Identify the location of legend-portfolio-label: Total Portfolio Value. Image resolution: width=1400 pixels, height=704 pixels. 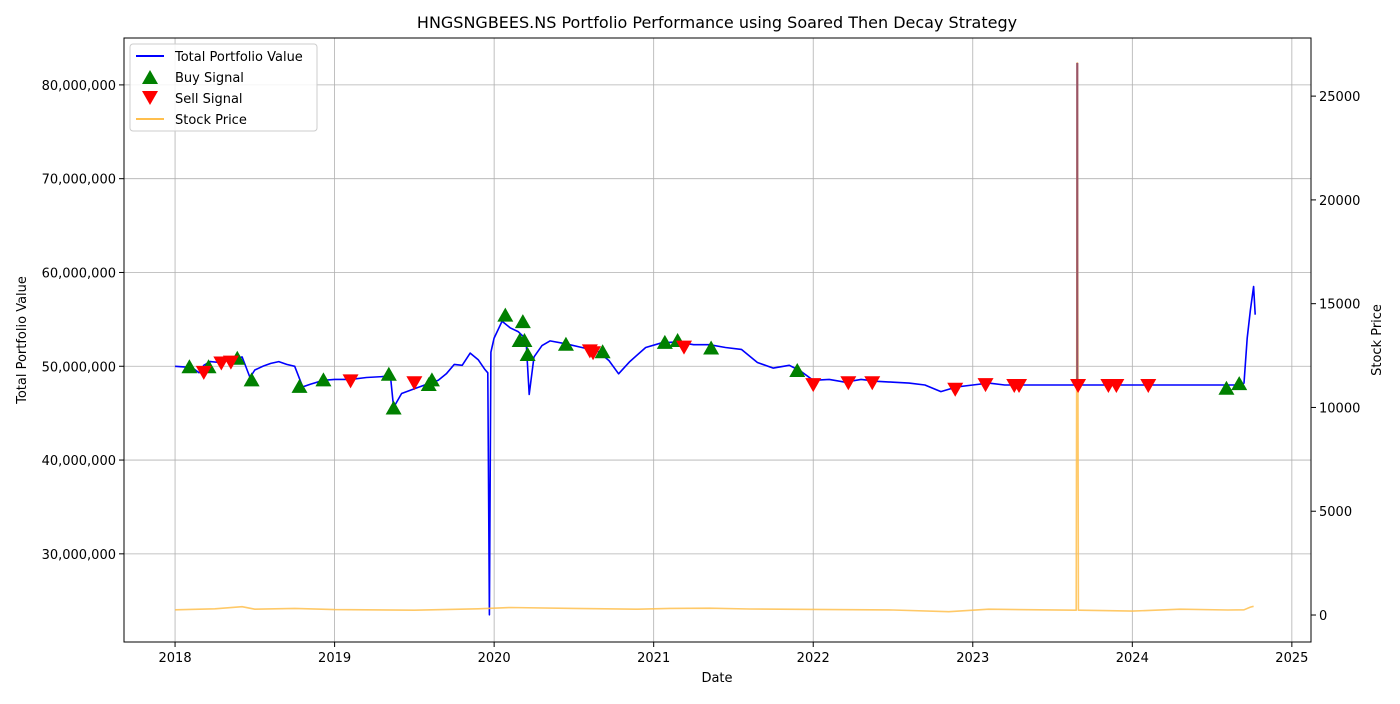
(238, 57).